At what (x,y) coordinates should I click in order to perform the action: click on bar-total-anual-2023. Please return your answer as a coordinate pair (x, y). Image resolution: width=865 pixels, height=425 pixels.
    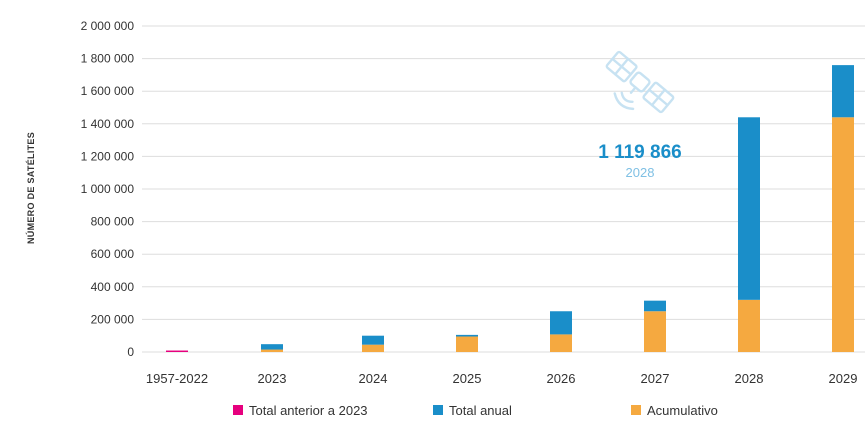
    Looking at the image, I should click on (272, 347).